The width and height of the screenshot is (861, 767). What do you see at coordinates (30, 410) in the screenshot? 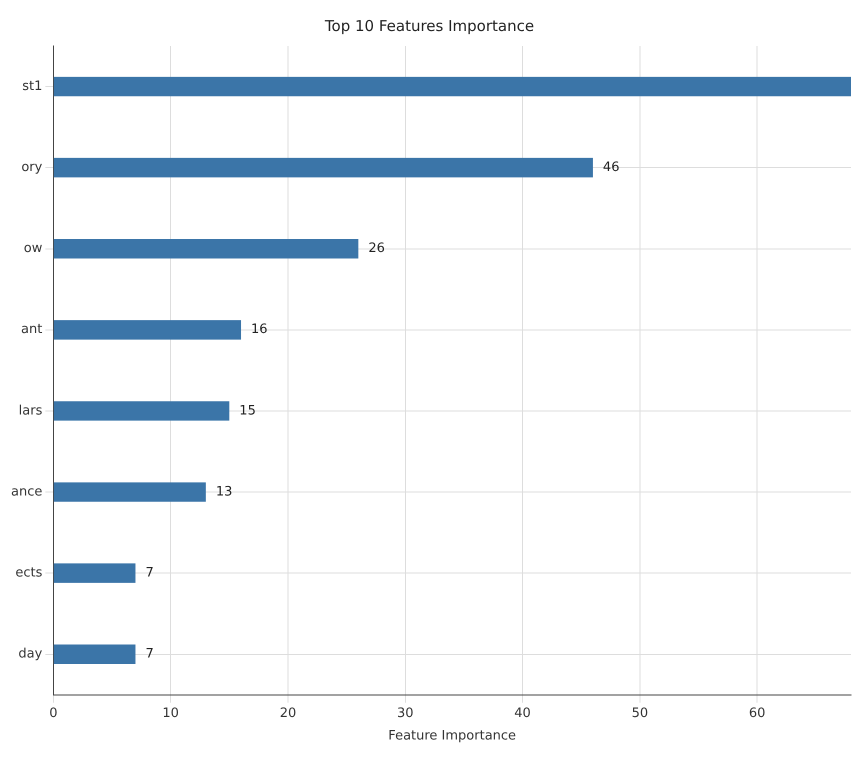
I see `y-tick-label: lars` at bounding box center [30, 410].